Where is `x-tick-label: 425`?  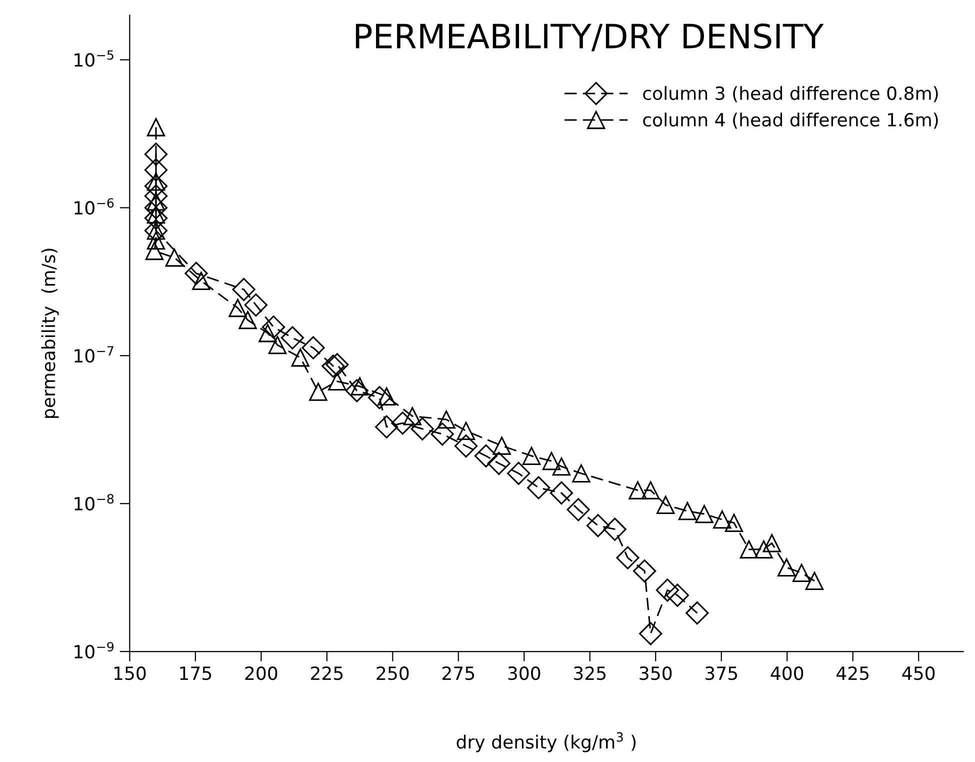
x-tick-label: 425 is located at coordinates (852, 673).